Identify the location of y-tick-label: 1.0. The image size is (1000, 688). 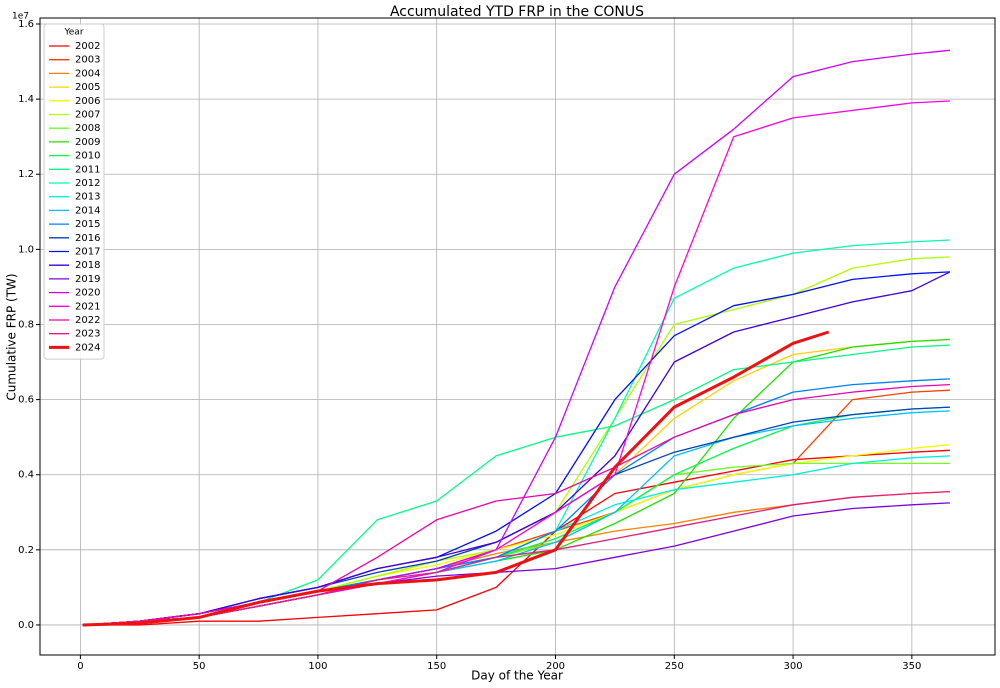
(26, 249).